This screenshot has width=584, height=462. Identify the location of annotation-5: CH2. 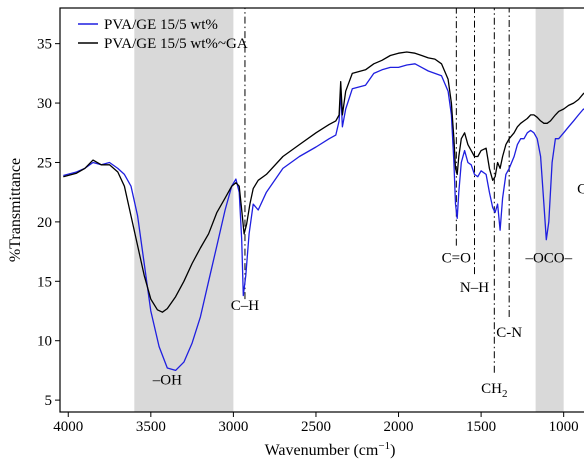
(494, 390).